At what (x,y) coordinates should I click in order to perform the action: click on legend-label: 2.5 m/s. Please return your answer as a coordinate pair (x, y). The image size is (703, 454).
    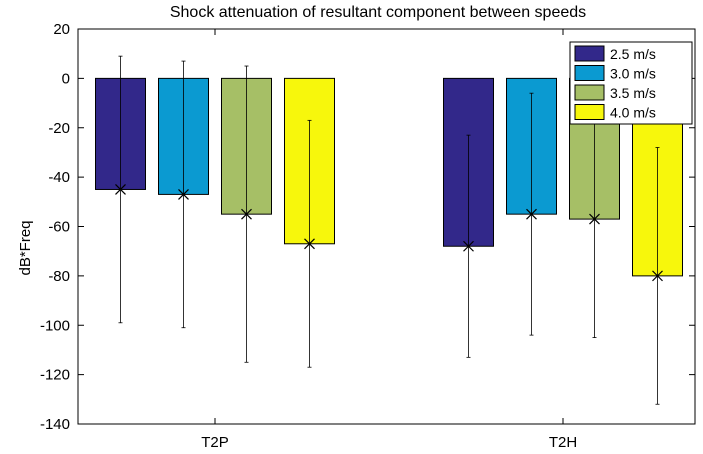
    Looking at the image, I should click on (633, 54).